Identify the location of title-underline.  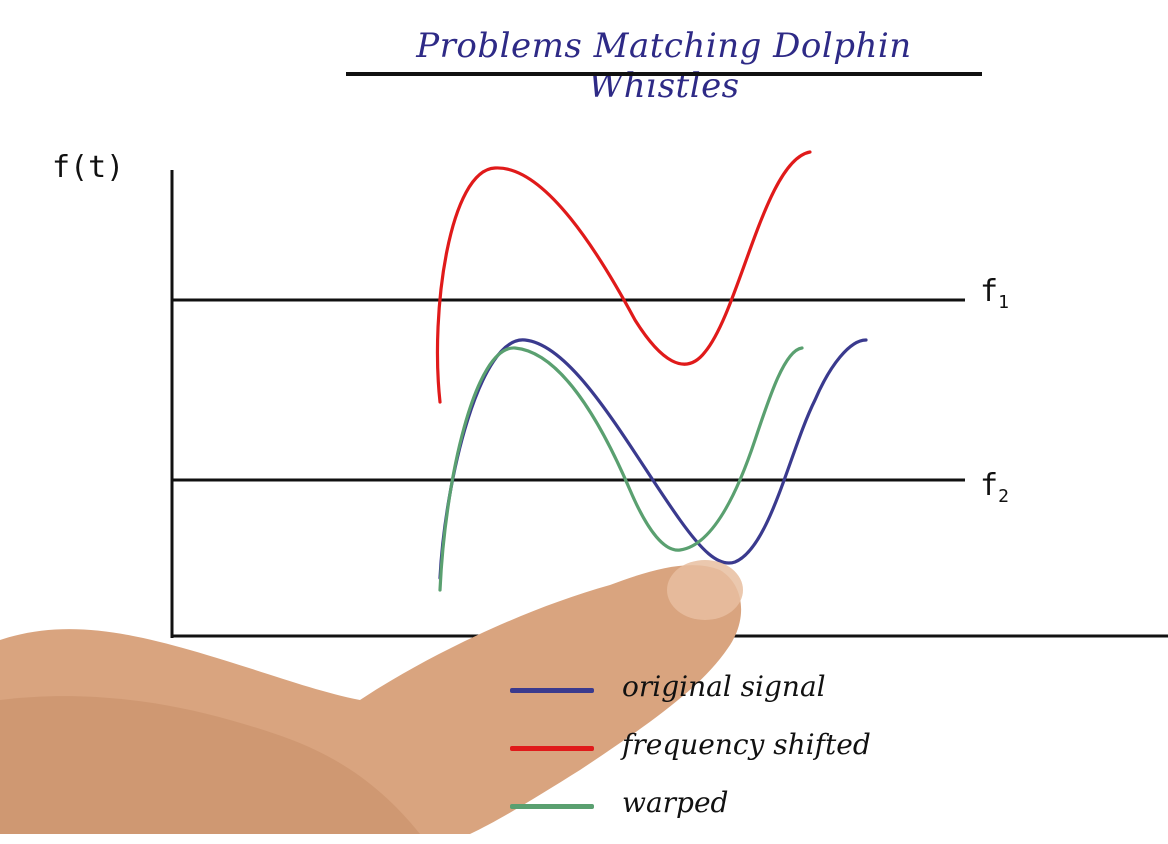
(664, 74).